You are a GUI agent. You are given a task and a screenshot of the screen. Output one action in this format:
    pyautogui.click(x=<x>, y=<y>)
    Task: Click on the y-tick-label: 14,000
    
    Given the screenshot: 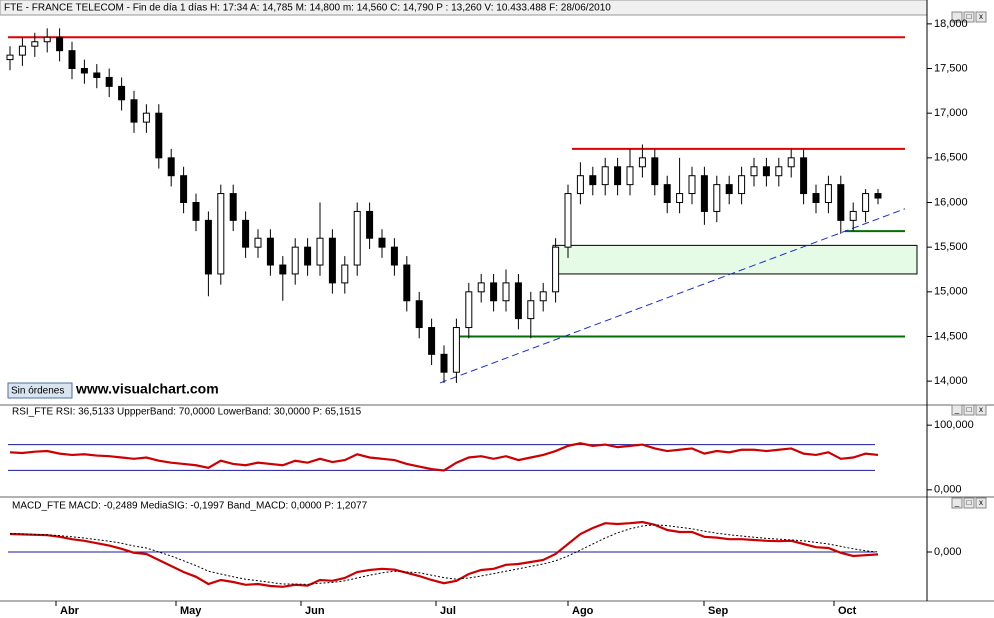 What is the action you would take?
    pyautogui.click(x=951, y=381)
    